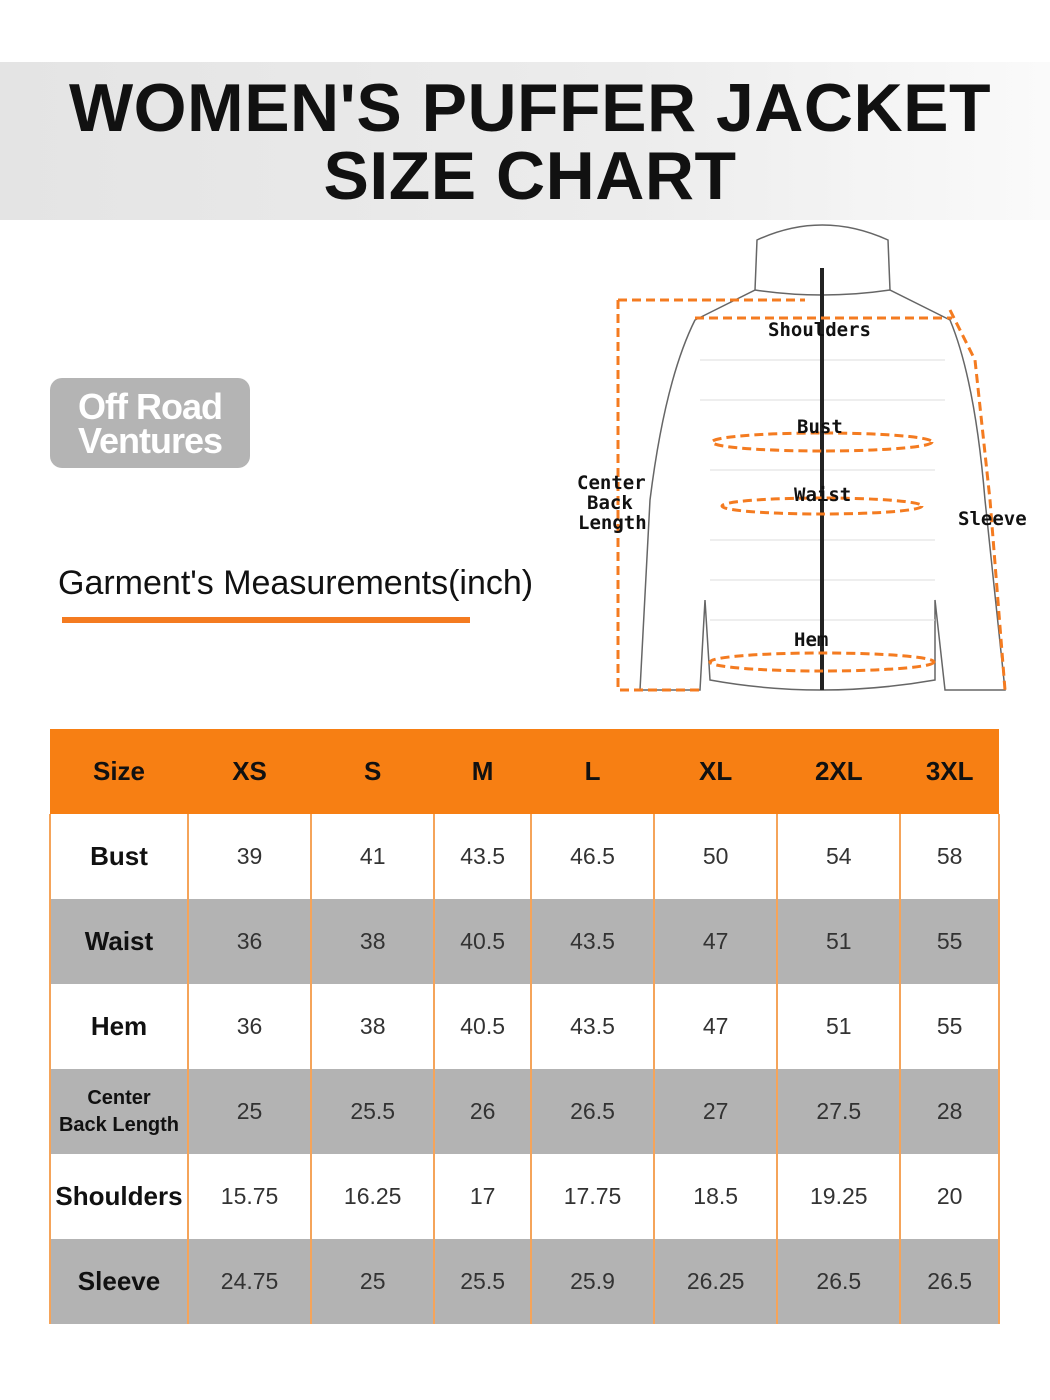 The height and width of the screenshot is (1400, 1050). What do you see at coordinates (822, 495) in the screenshot?
I see `label-waist: Waist` at bounding box center [822, 495].